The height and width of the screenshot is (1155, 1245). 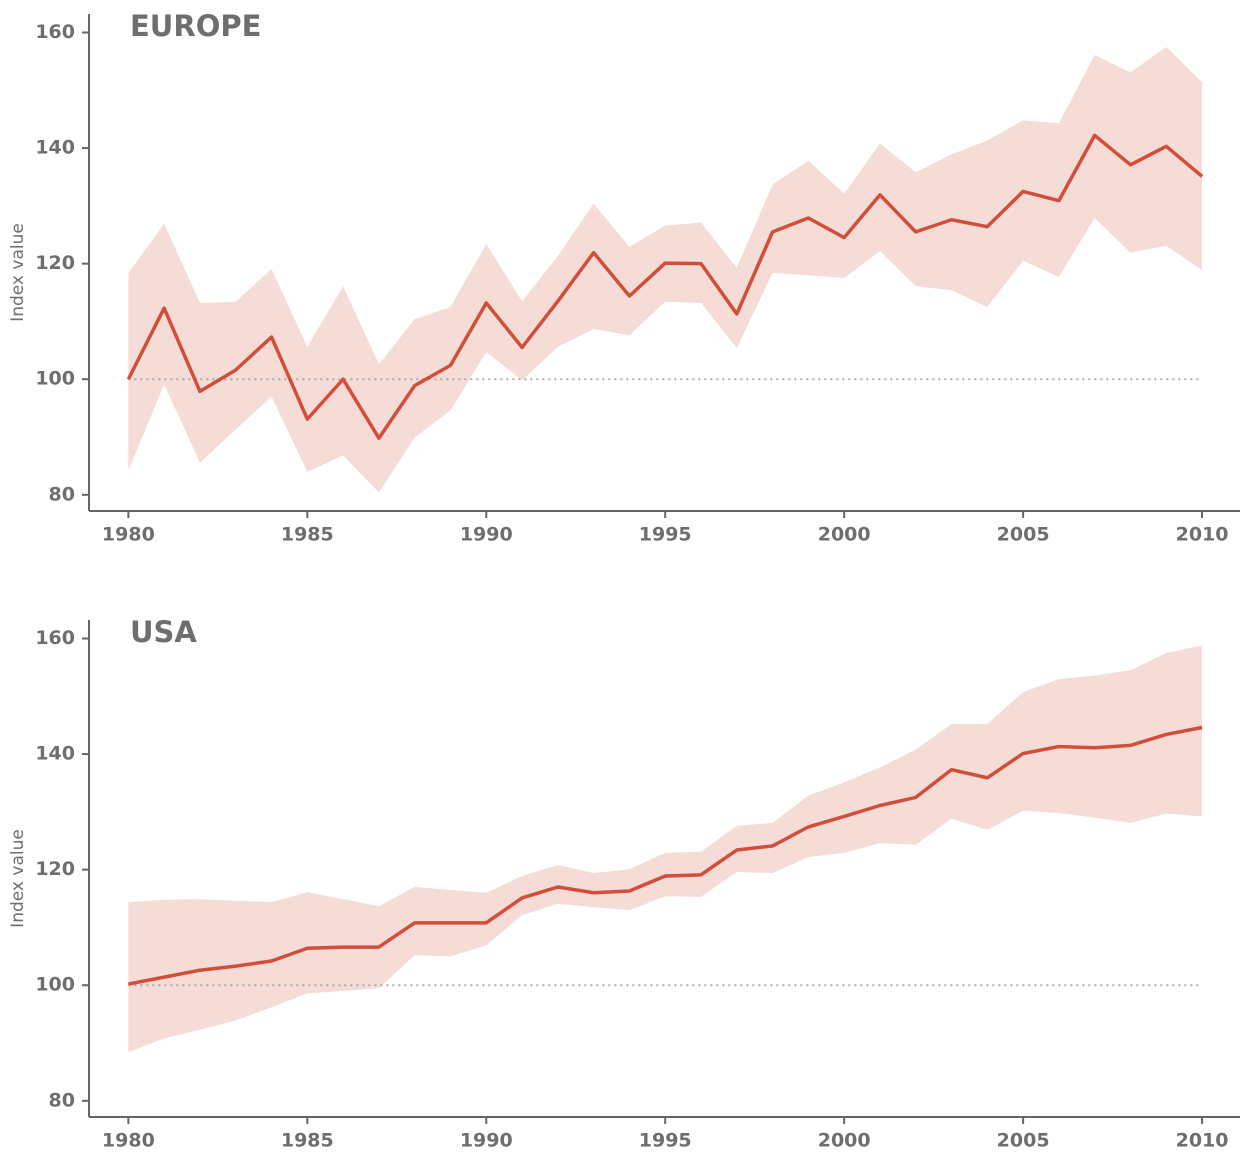 What do you see at coordinates (195, 26) in the screenshot?
I see `chart-title: EUROPE` at bounding box center [195, 26].